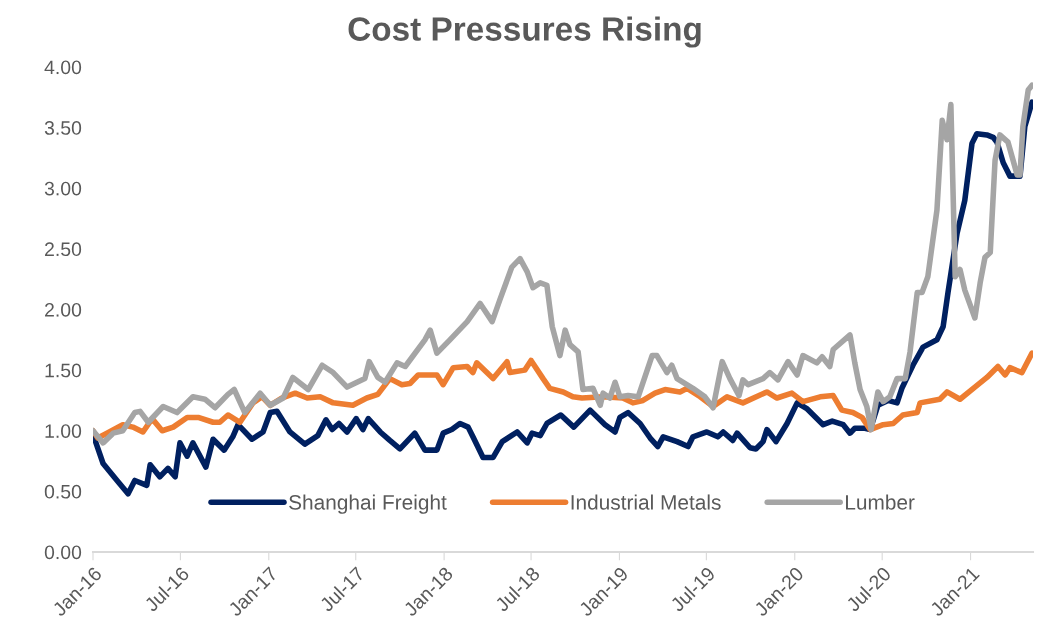 This screenshot has height=637, width=1050. What do you see at coordinates (63, 431) in the screenshot?
I see `y-tick-label: 1.00` at bounding box center [63, 431].